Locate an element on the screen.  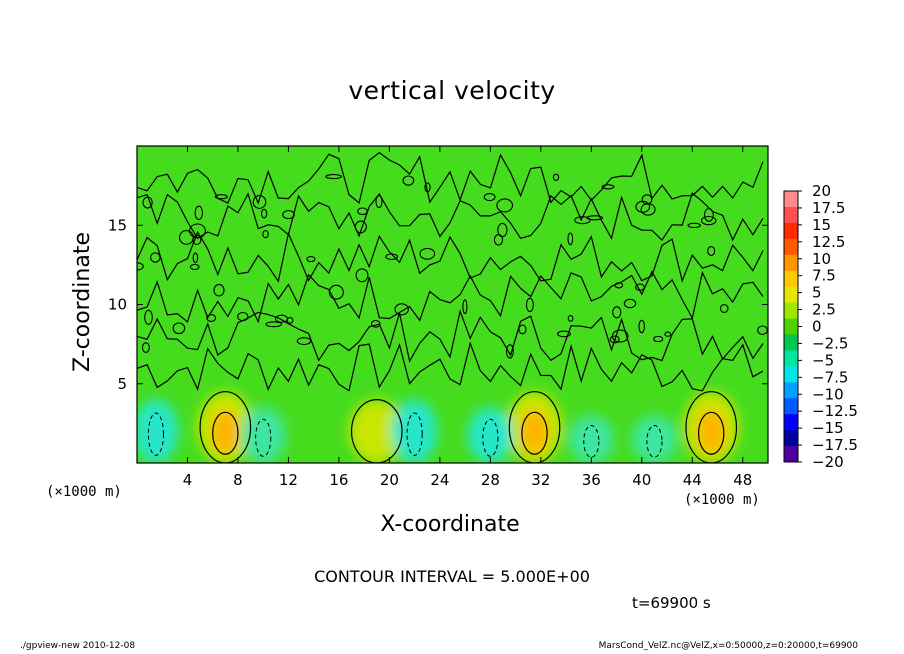
chart-title: vertical velocity is located at coordinates (452, 90).